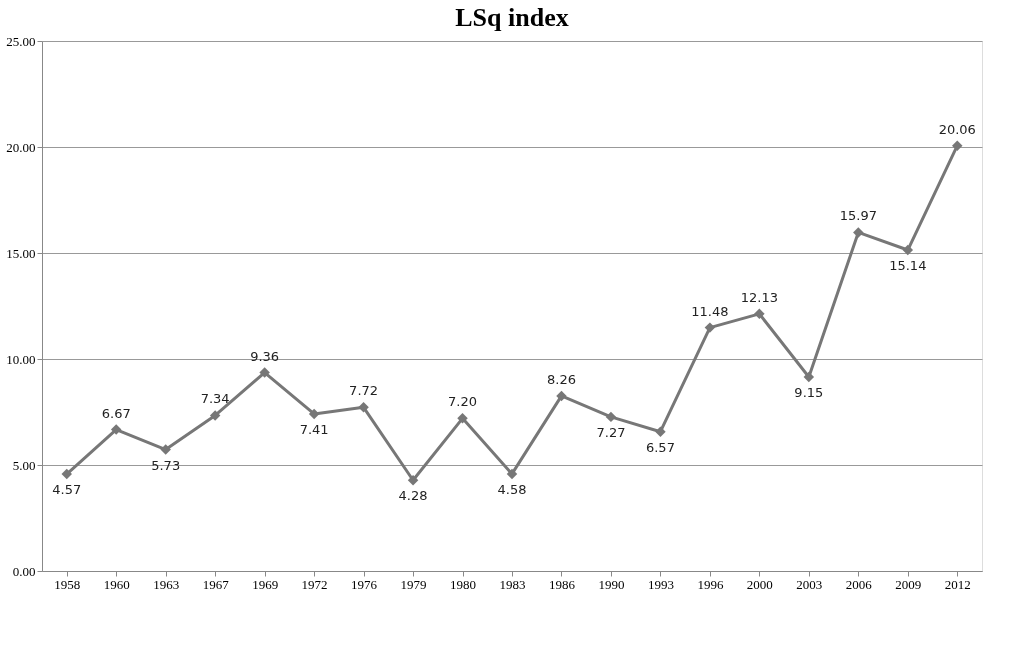 The height and width of the screenshot is (646, 1020). I want to click on x-tick-label: 2000, so click(759, 584).